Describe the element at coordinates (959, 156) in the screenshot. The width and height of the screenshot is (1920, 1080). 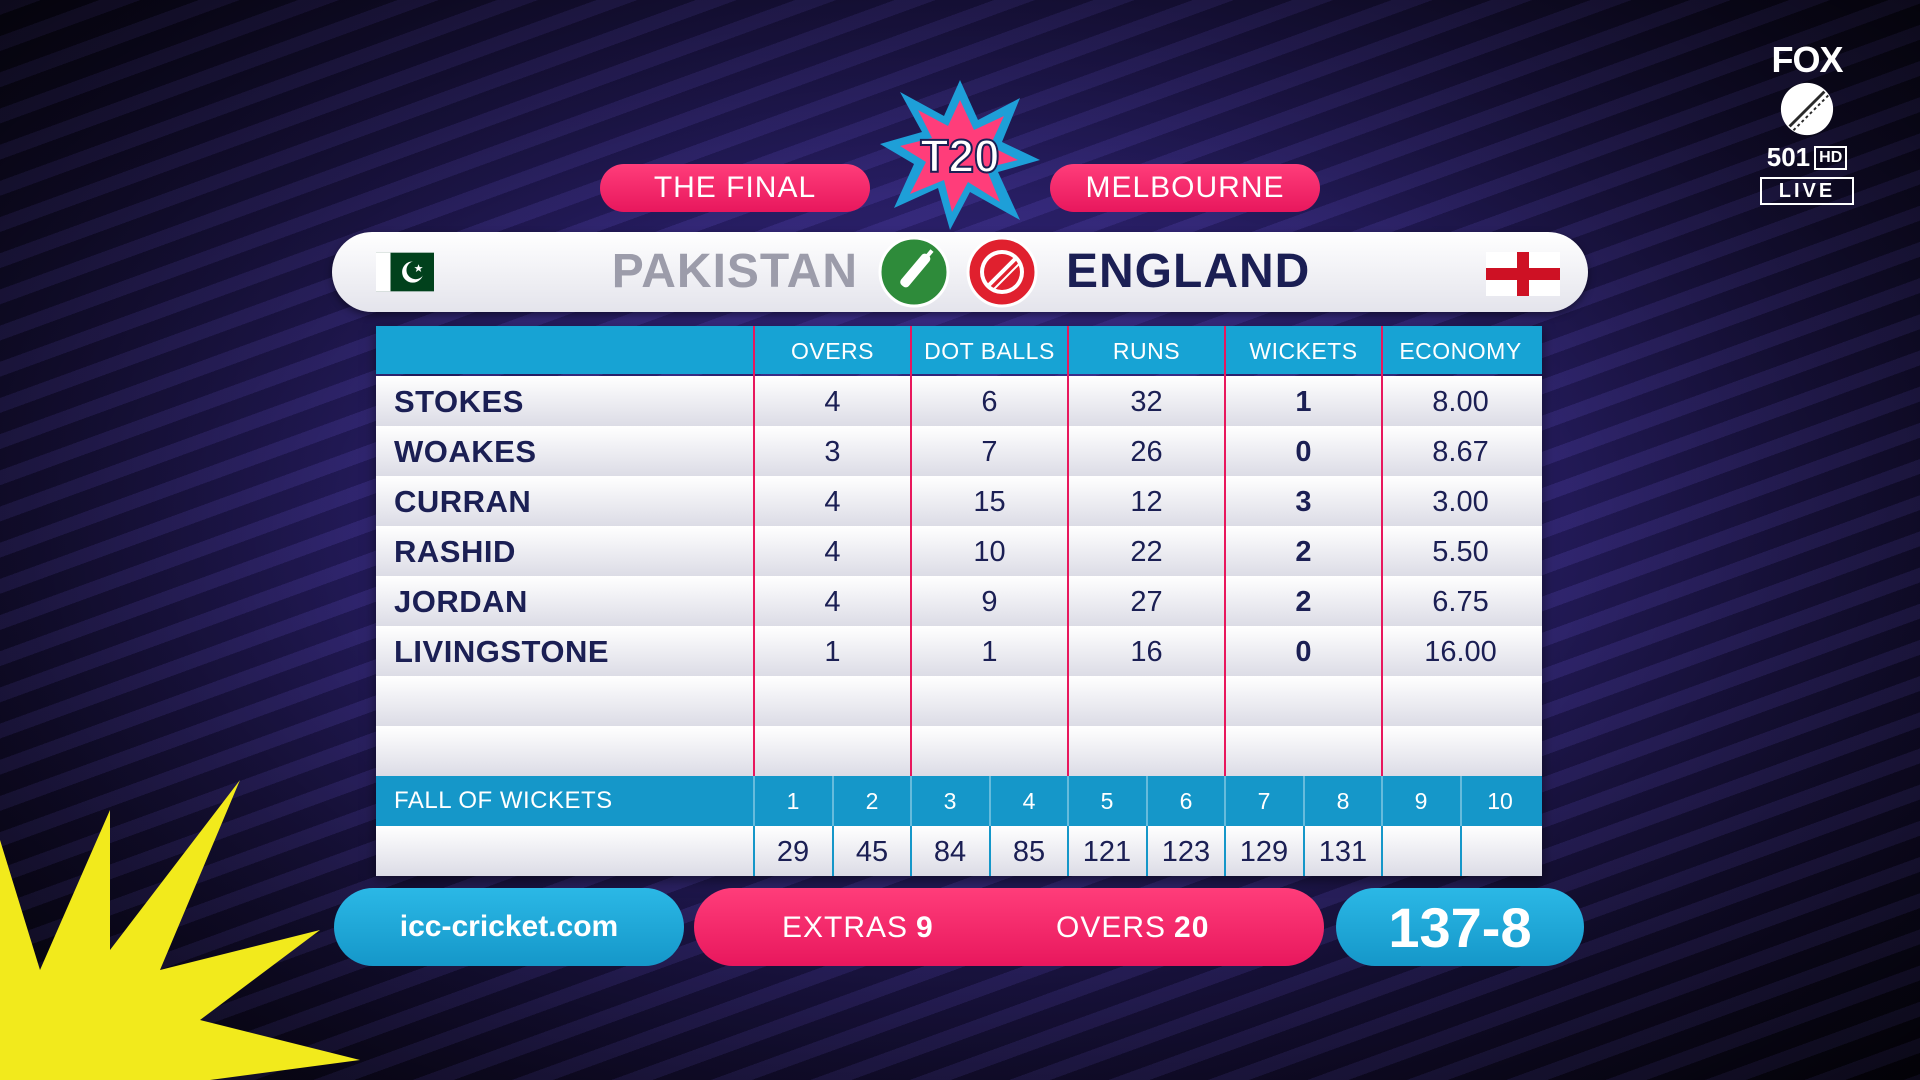
I see `svg-text: T20` at that location.